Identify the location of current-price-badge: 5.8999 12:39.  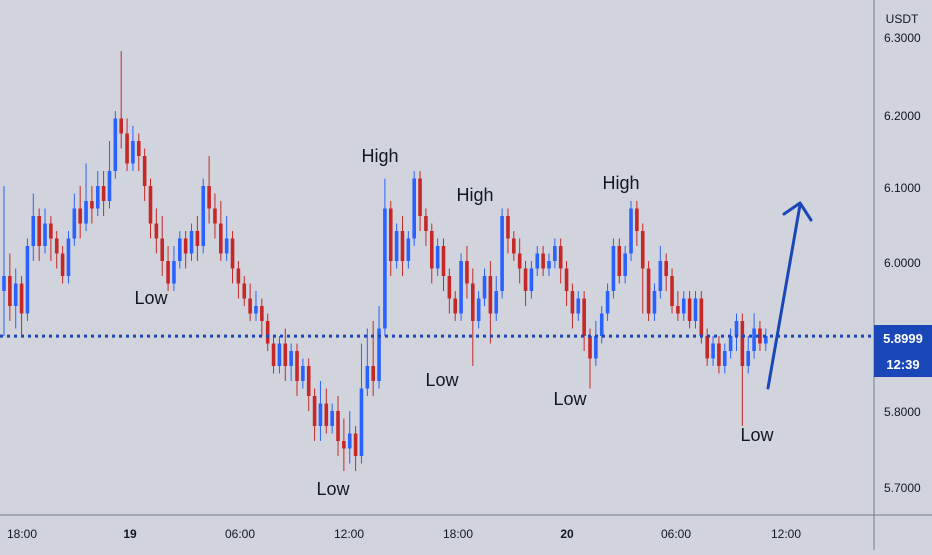
(903, 351).